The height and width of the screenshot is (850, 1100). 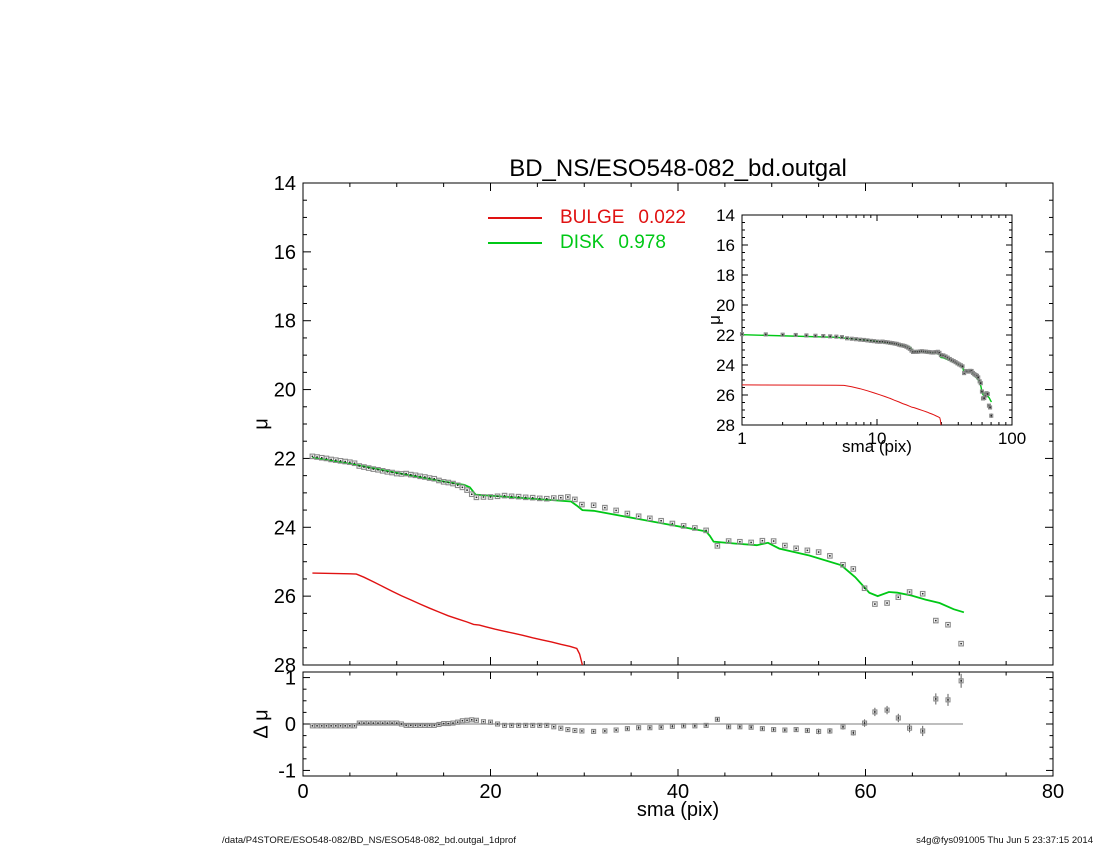 What do you see at coordinates (636, 705) in the screenshot?
I see `resid-residual-points` at bounding box center [636, 705].